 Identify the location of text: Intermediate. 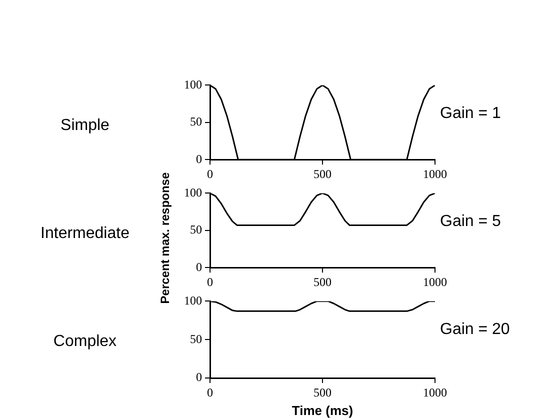
(85, 234).